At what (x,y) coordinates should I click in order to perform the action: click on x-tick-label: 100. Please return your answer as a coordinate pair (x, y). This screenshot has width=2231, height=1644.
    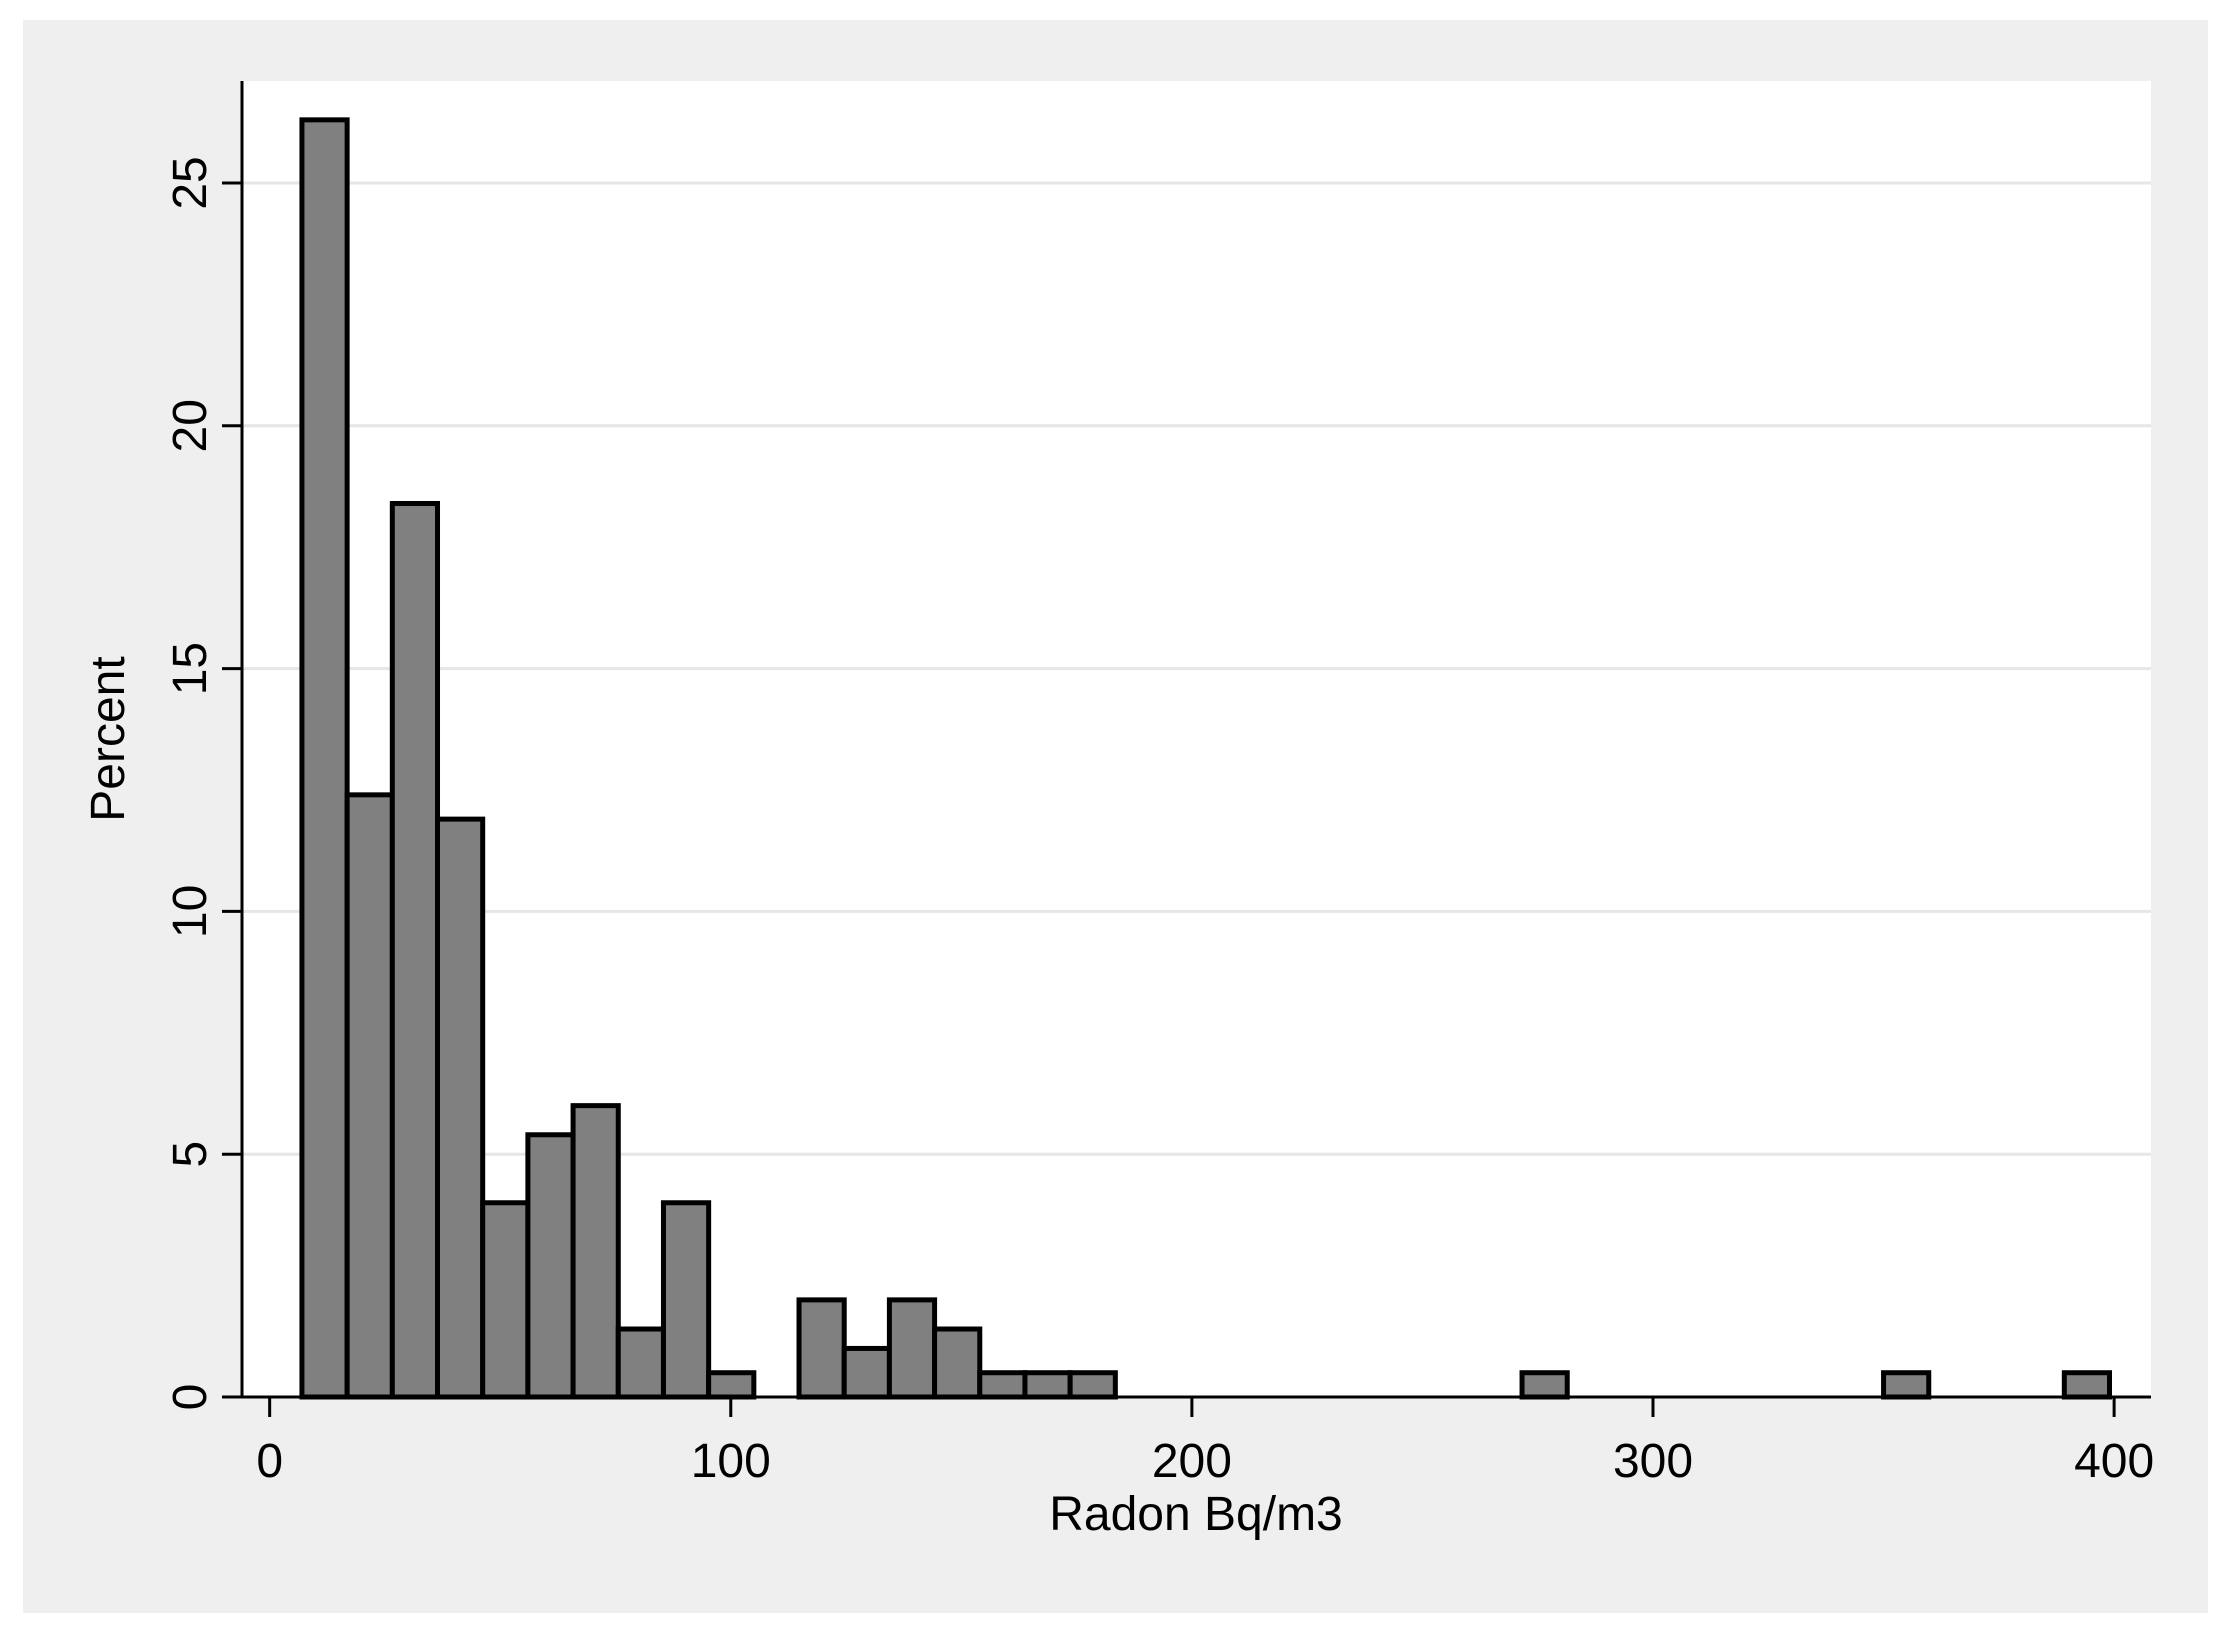
    Looking at the image, I should click on (731, 1461).